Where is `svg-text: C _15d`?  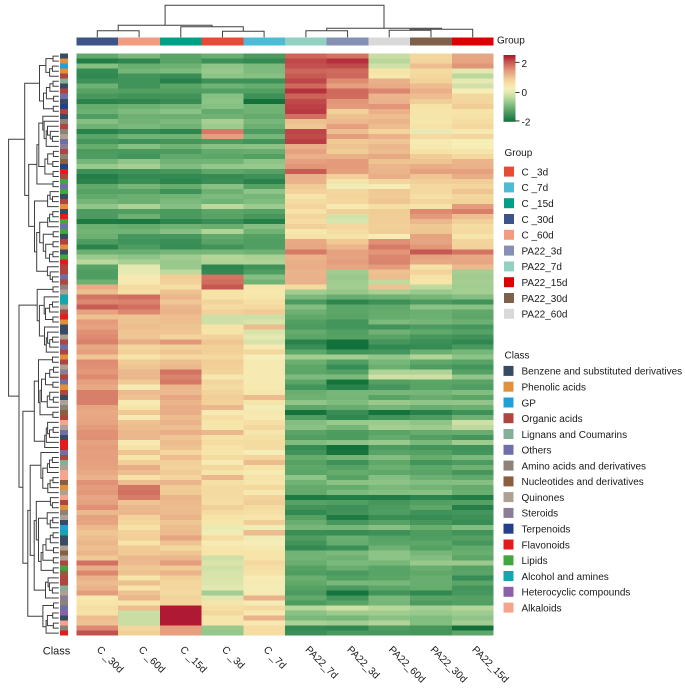
svg-text: C _15d is located at coordinates (538, 204).